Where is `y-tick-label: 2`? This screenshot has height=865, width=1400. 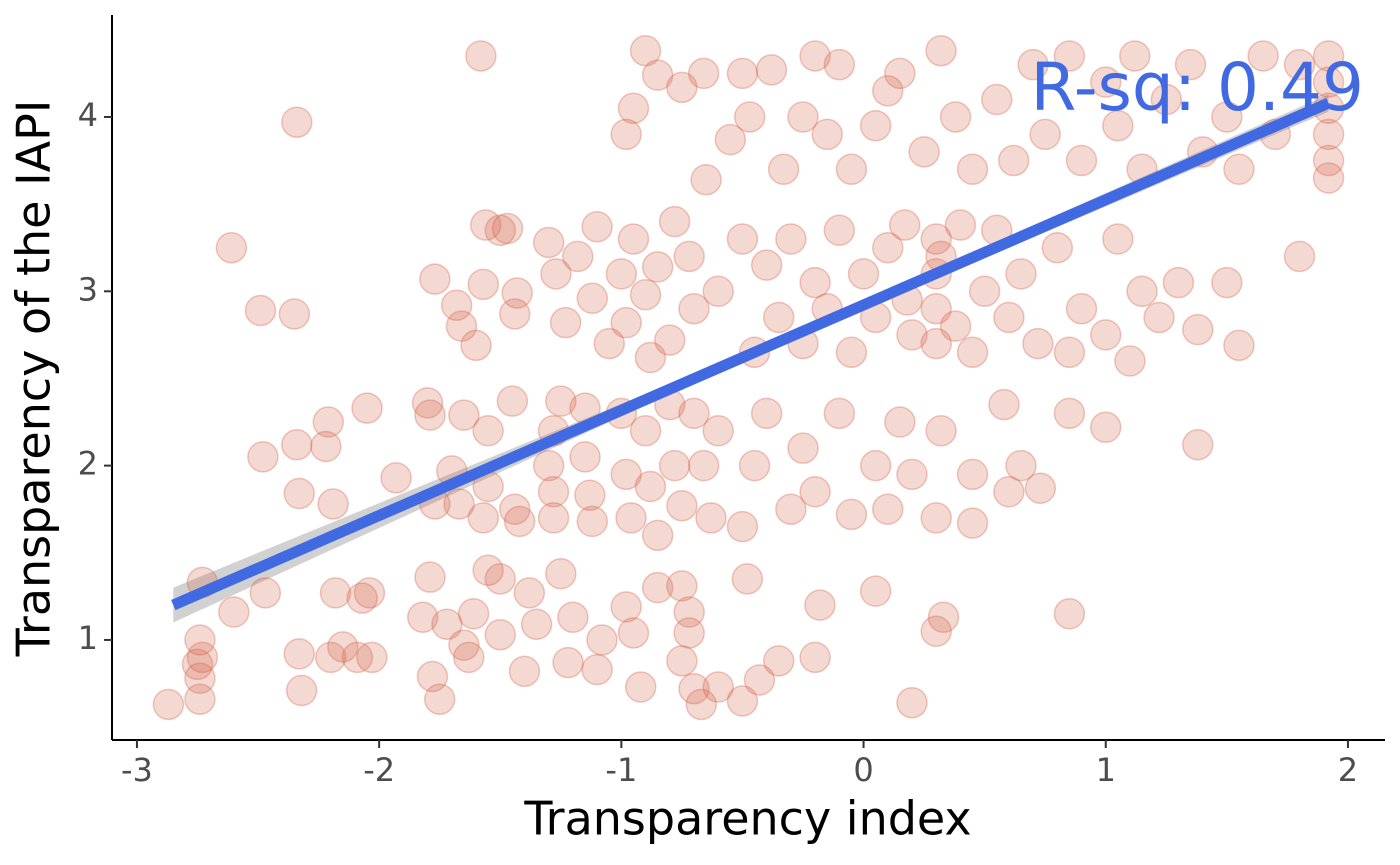 y-tick-label: 2 is located at coordinates (88, 464).